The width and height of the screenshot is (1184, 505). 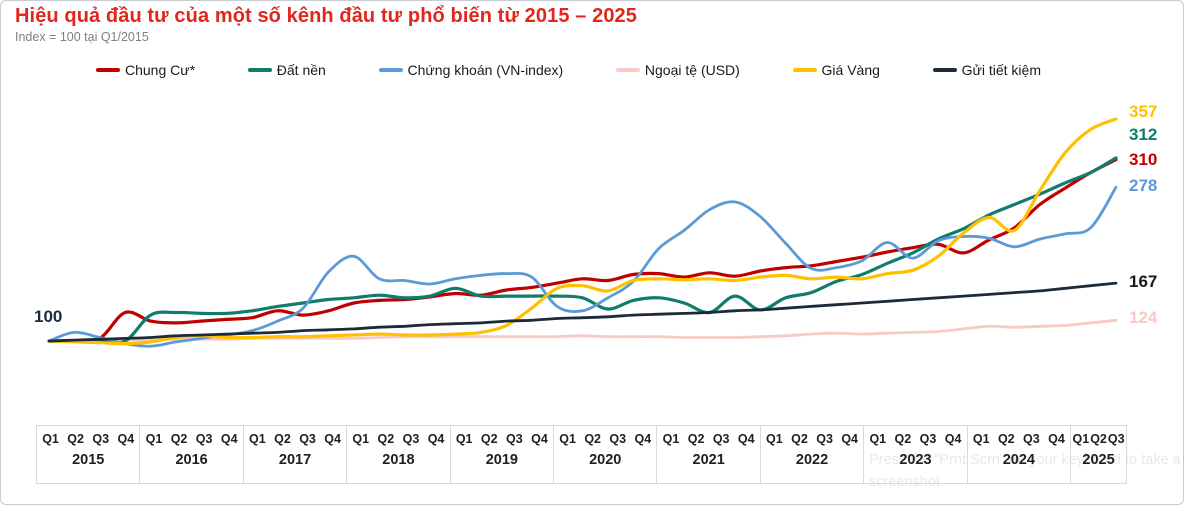 What do you see at coordinates (1098, 454) in the screenshot?
I see `year-cell-2025: Q1 Q2 Q3 2025` at bounding box center [1098, 454].